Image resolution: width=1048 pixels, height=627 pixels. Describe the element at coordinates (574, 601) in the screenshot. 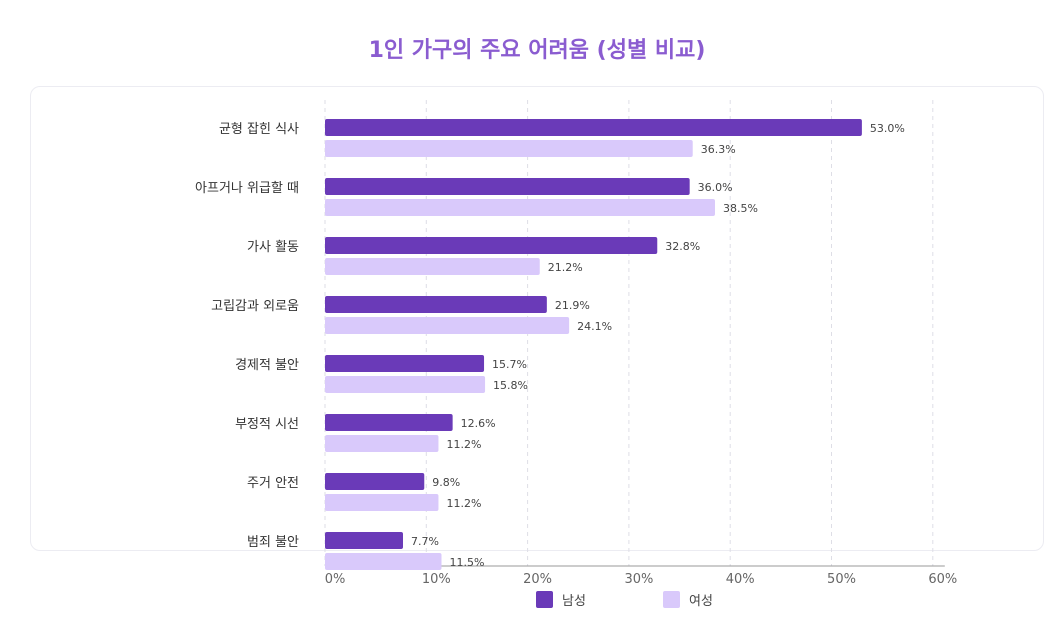

I see `legend-label: 남성` at that location.